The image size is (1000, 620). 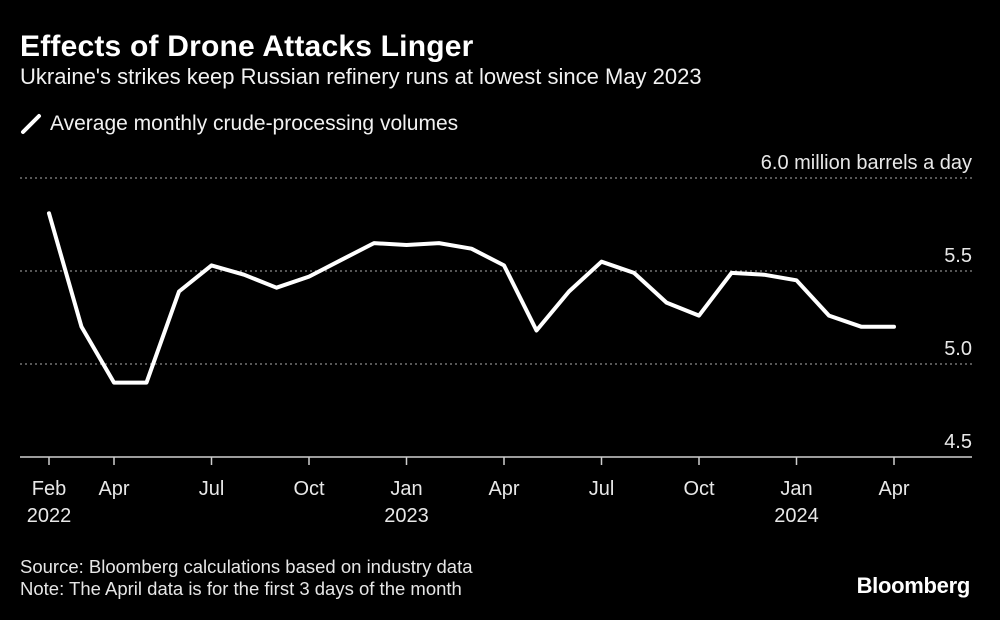 What do you see at coordinates (49, 489) in the screenshot?
I see `x-tick-label: Feb` at bounding box center [49, 489].